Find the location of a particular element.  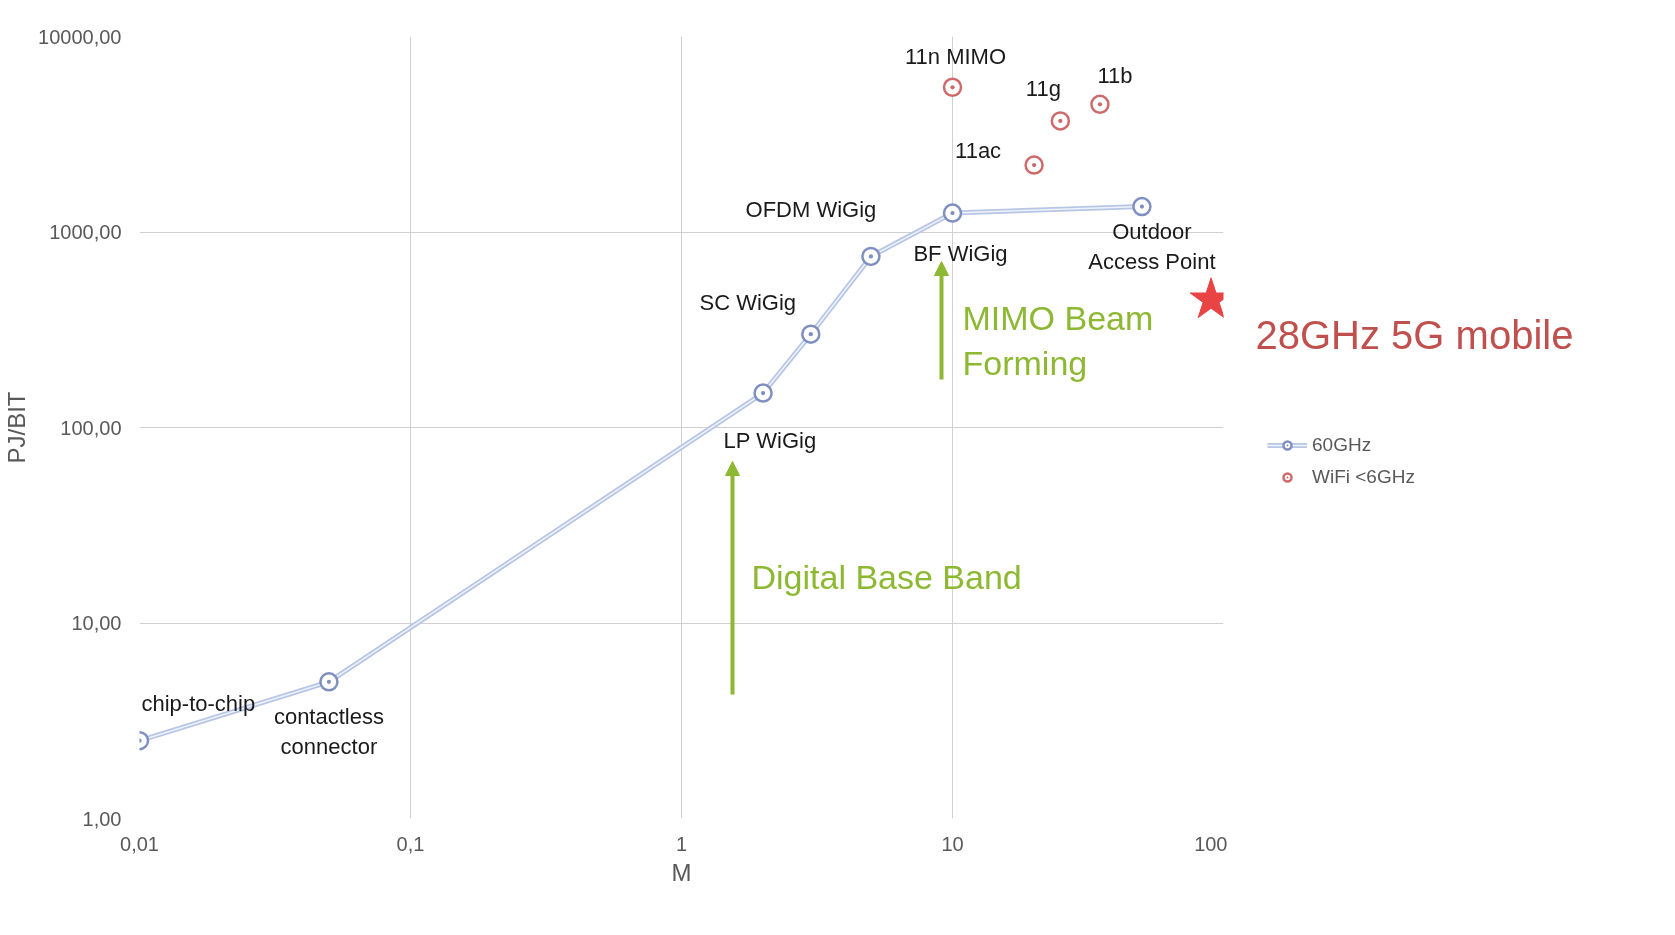

annotation: contactless connector is located at coordinates (328, 732).